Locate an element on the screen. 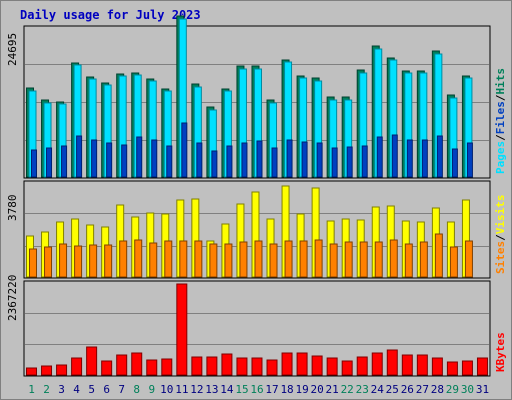  x-tick-label: 27 is located at coordinates (422, 389).